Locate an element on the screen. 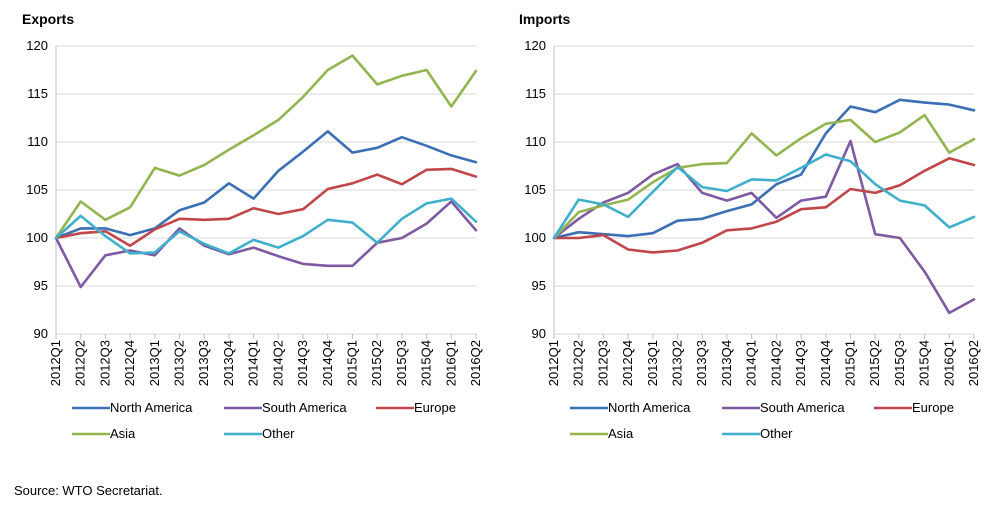 The height and width of the screenshot is (506, 1000). exports-legend-item-europe: Europe is located at coordinates (416, 407).